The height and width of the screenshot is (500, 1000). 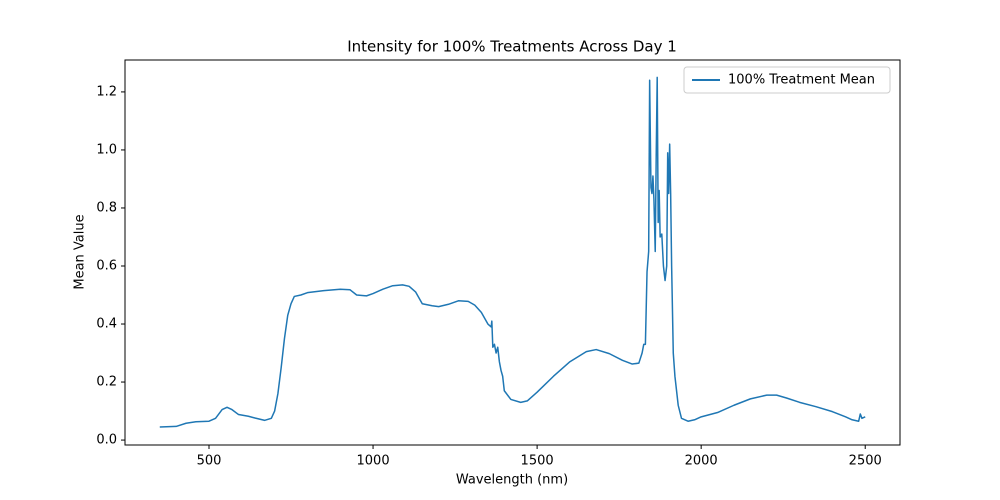 I want to click on y-axis-label: Mean Value, so click(x=80, y=251).